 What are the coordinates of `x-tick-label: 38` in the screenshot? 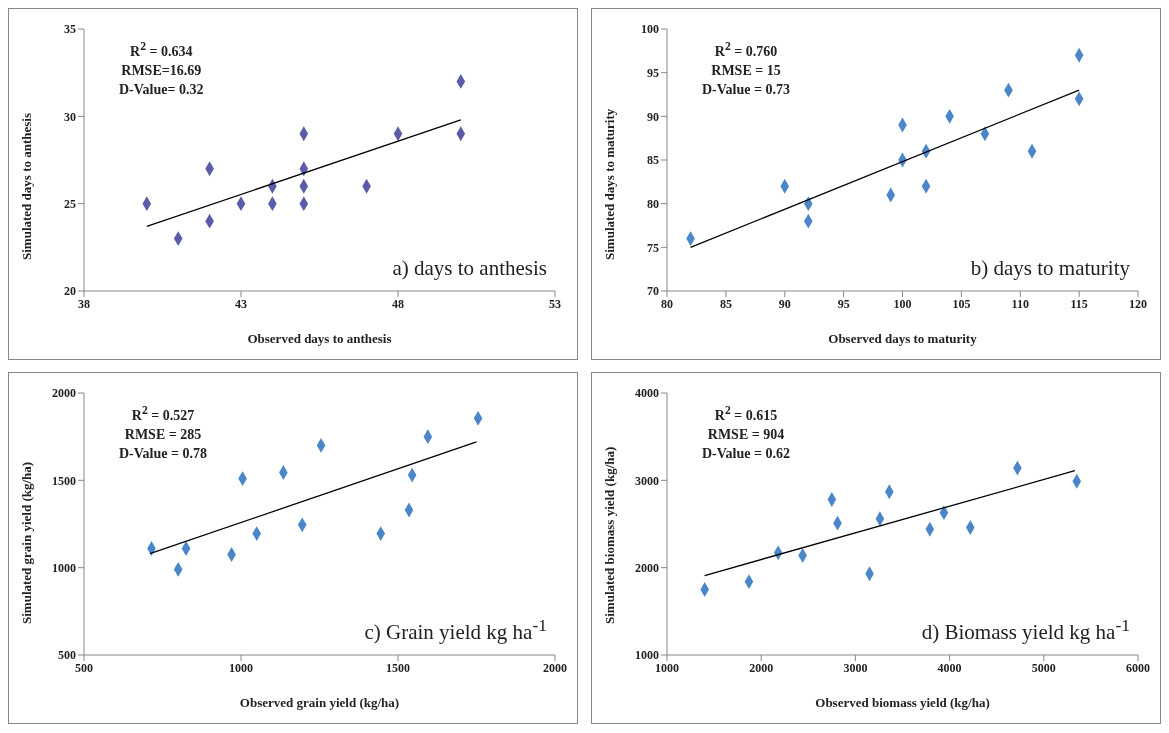 It's located at (84, 303).